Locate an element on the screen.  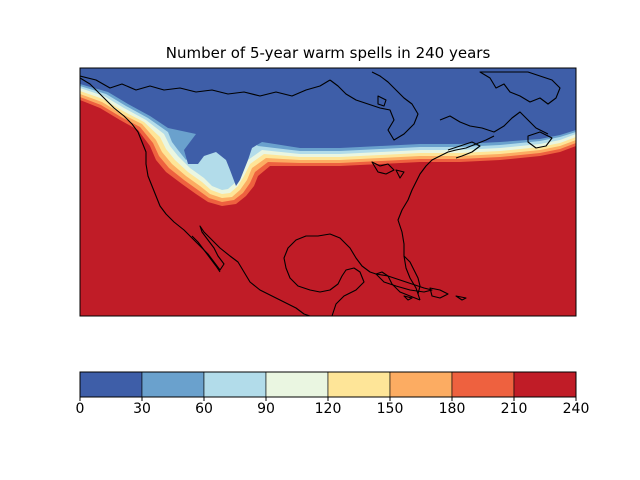
colorbar-tick-label: 120 is located at coordinates (328, 409).